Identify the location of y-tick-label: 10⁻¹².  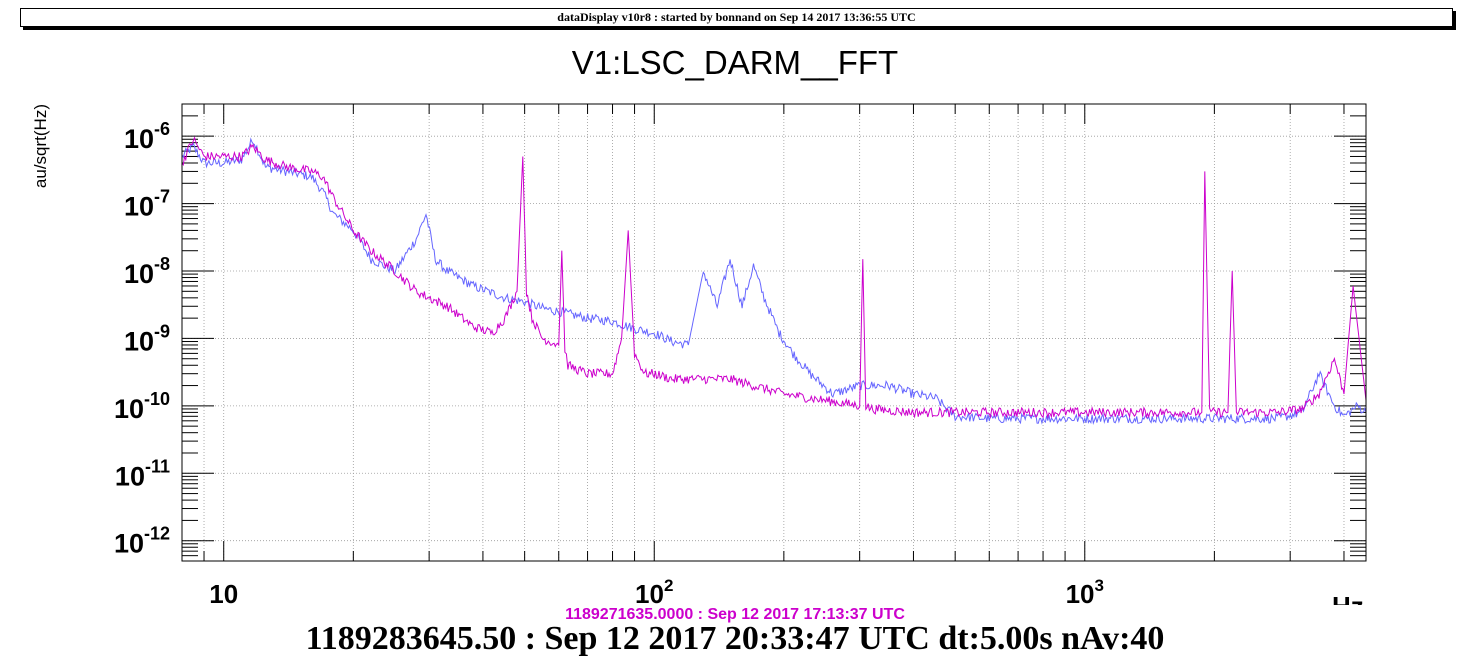
(142, 541).